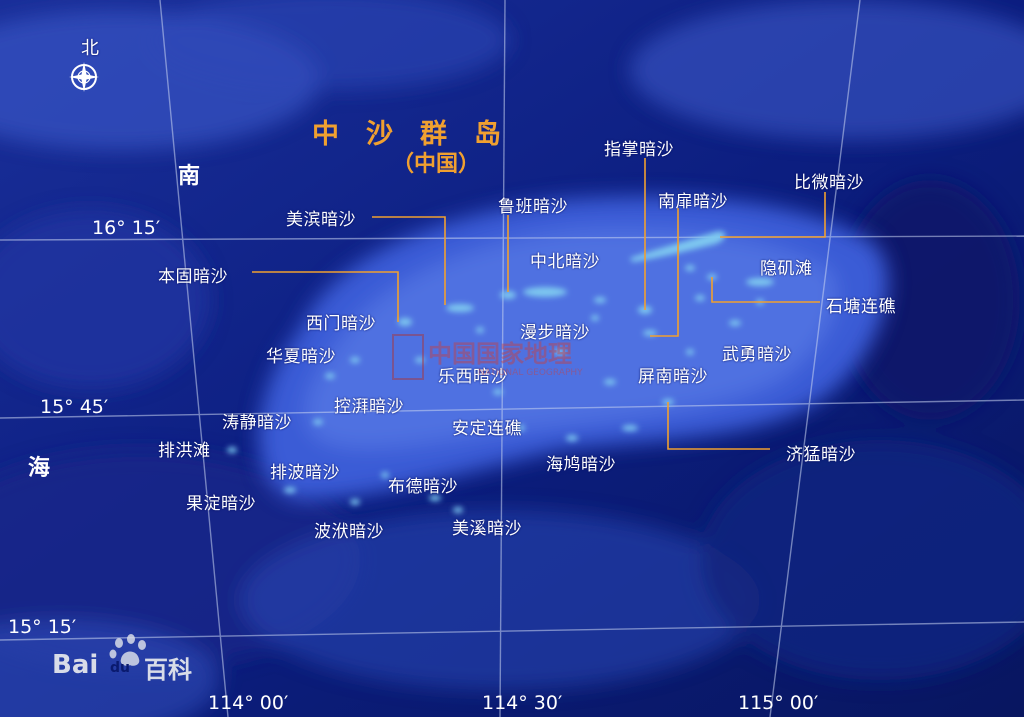 This screenshot has height=717, width=1024. Describe the element at coordinates (581, 465) in the screenshot. I see `feature-label-haijiu: 海鸠暗沙` at that location.